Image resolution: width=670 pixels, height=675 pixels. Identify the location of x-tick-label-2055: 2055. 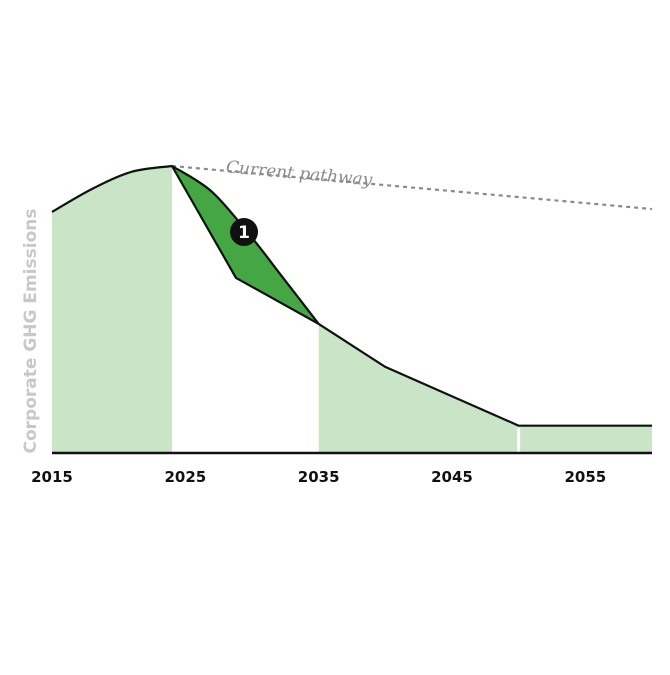
(585, 477).